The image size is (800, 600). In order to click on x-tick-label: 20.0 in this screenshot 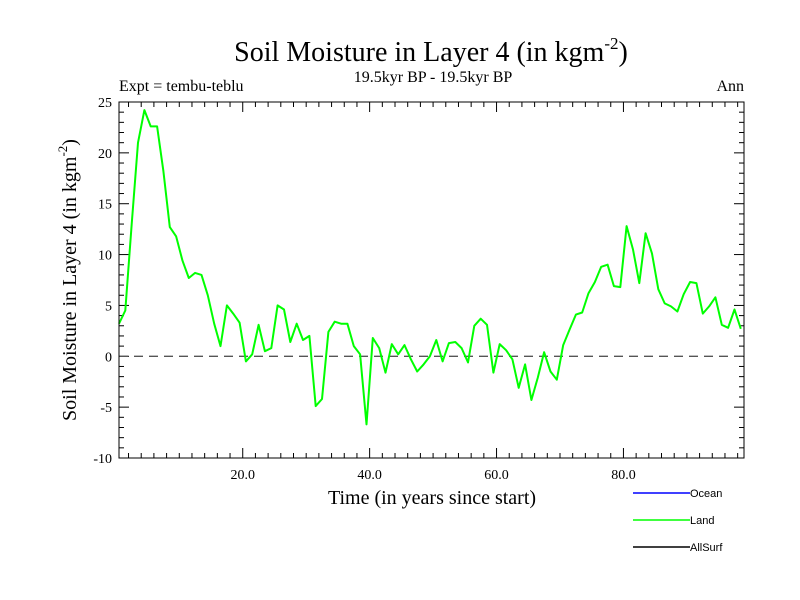, I will do `click(242, 475)`.